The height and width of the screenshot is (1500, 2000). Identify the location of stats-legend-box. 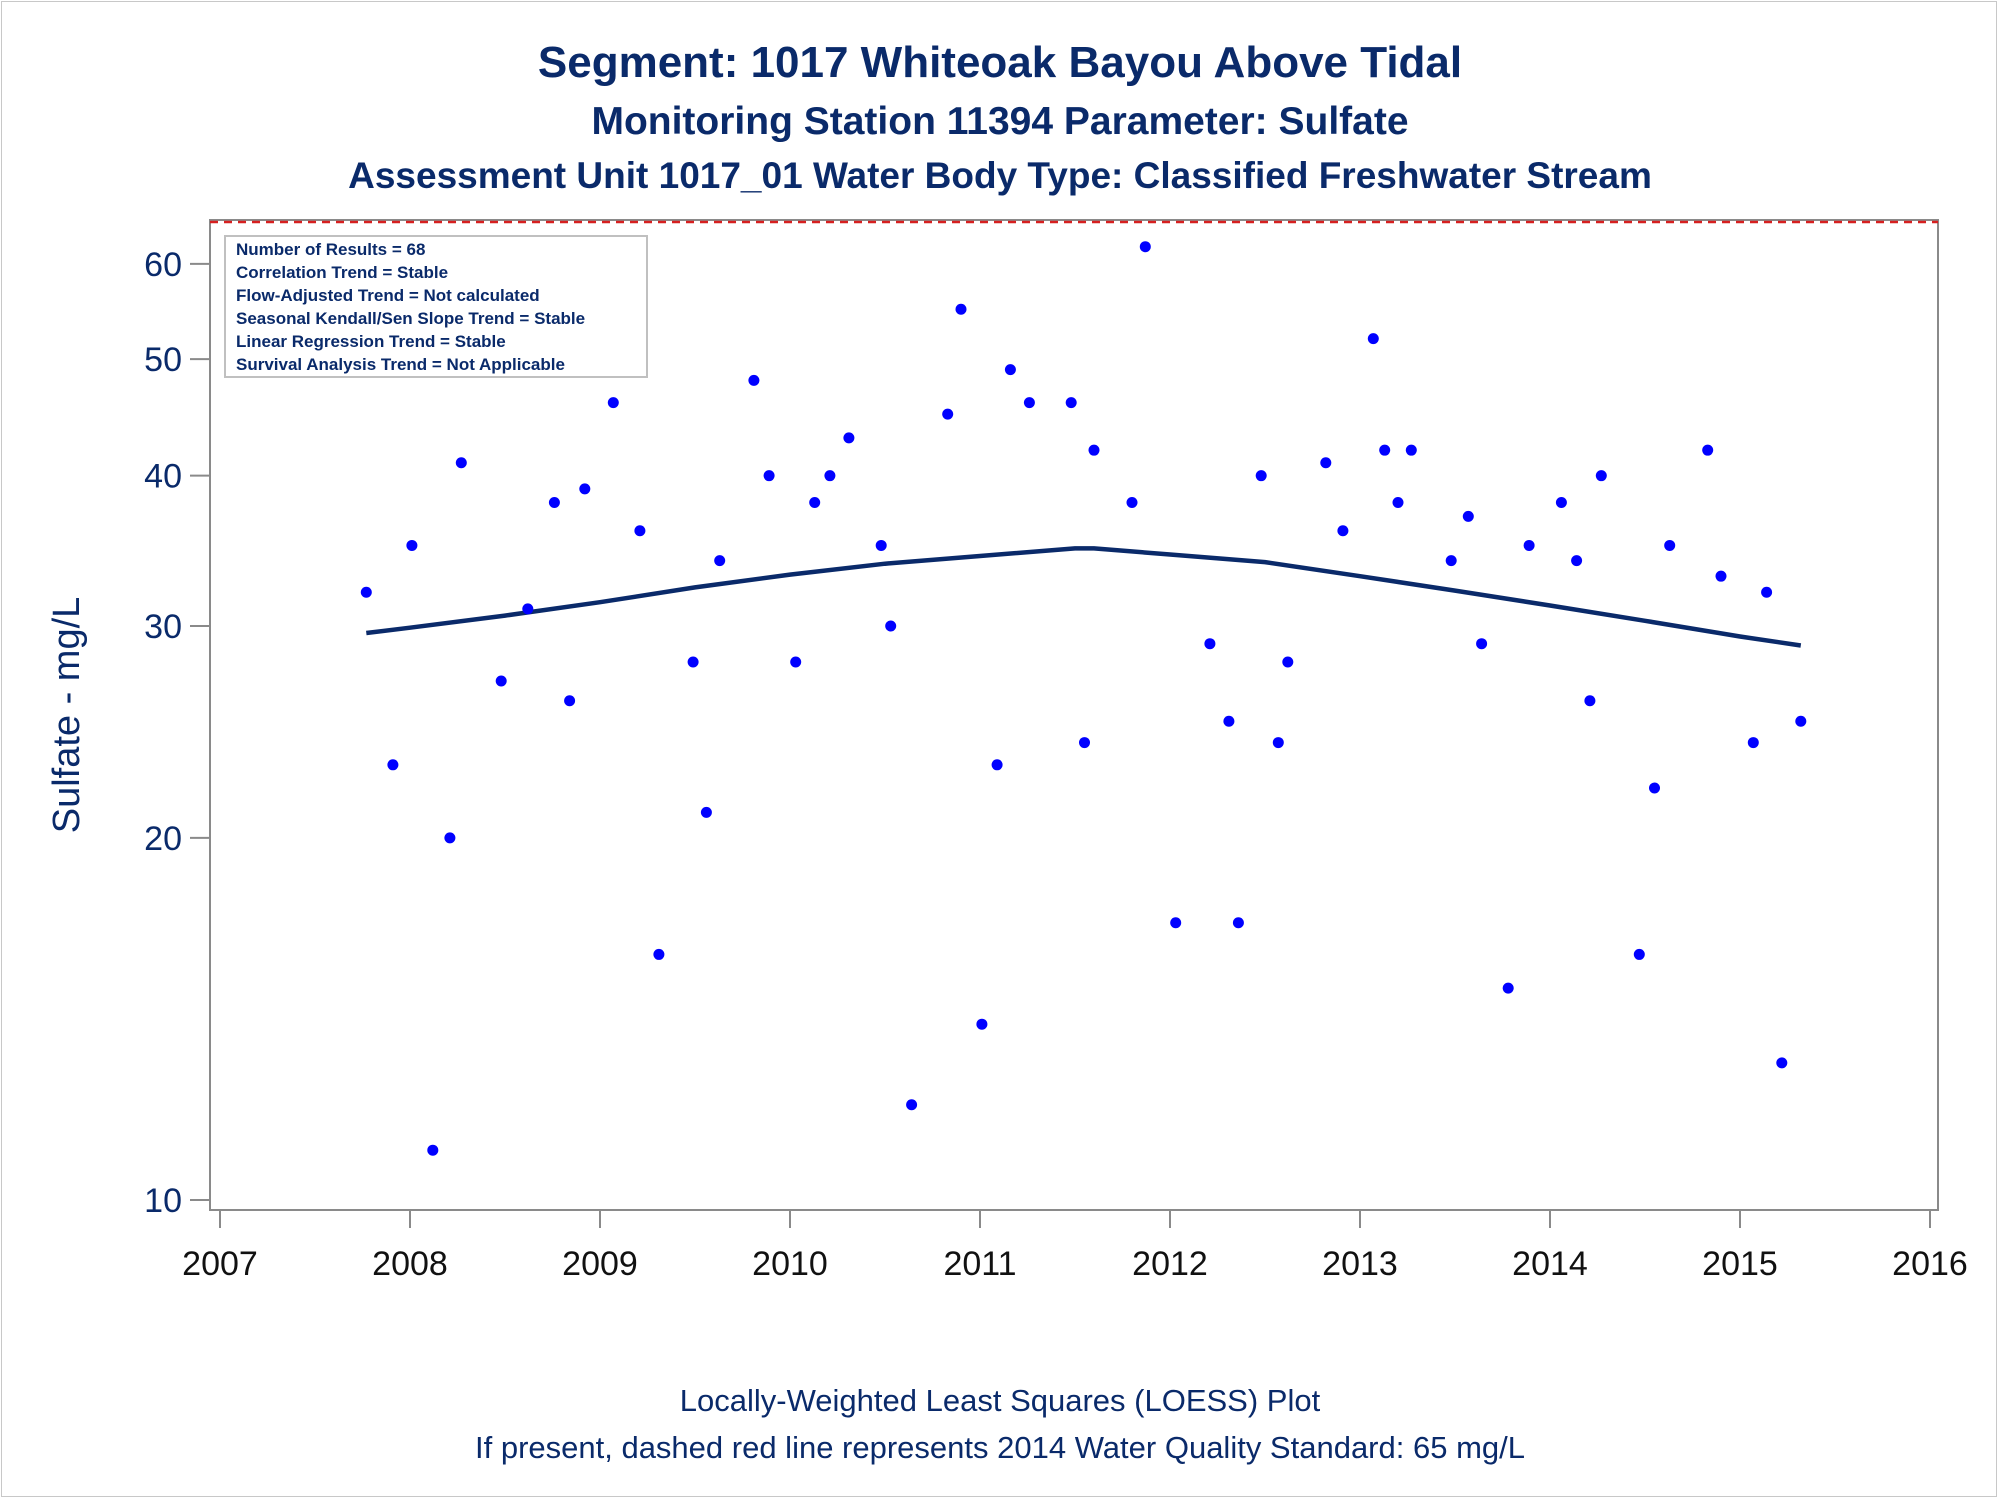
(436, 306).